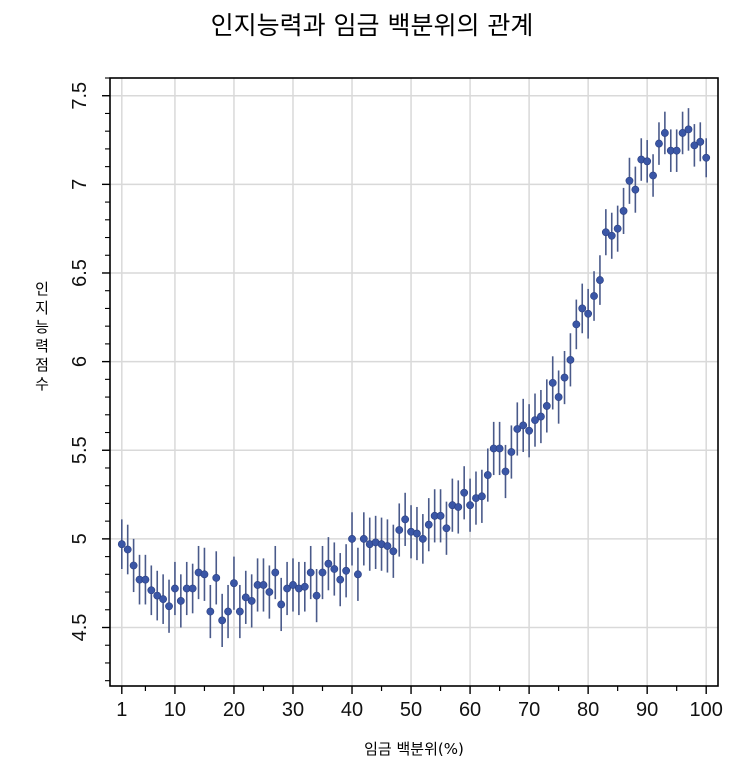 This screenshot has width=744, height=774. I want to click on x-tick-label: 60, so click(470, 710).